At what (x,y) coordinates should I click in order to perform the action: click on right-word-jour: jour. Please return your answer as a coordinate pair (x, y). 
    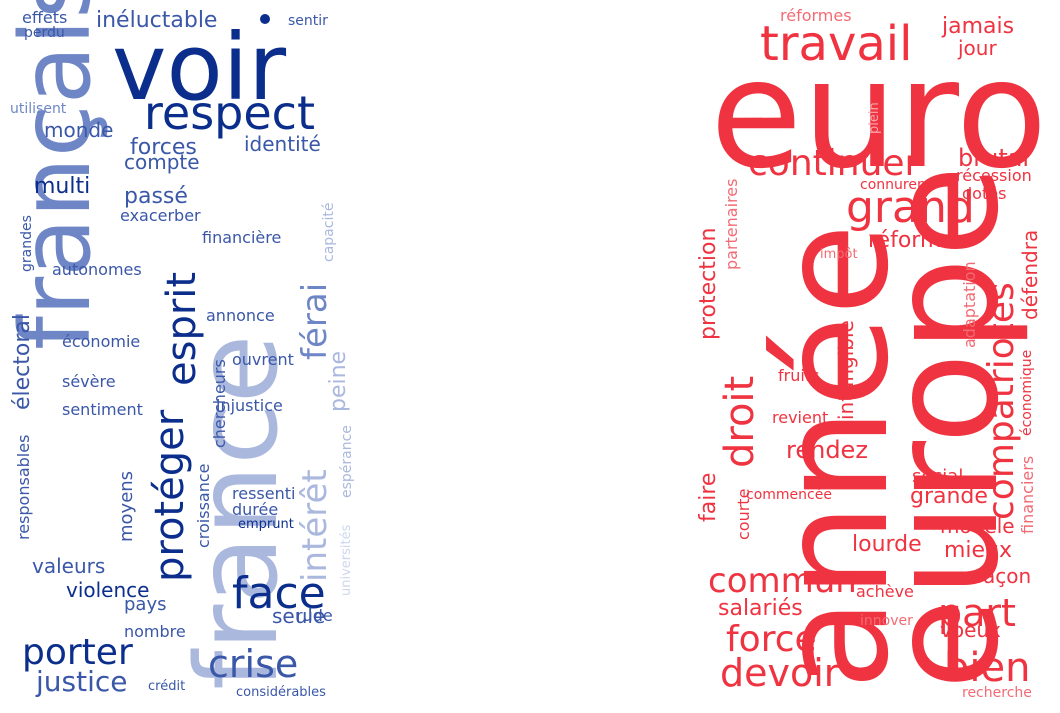
    Looking at the image, I should click on (977, 48).